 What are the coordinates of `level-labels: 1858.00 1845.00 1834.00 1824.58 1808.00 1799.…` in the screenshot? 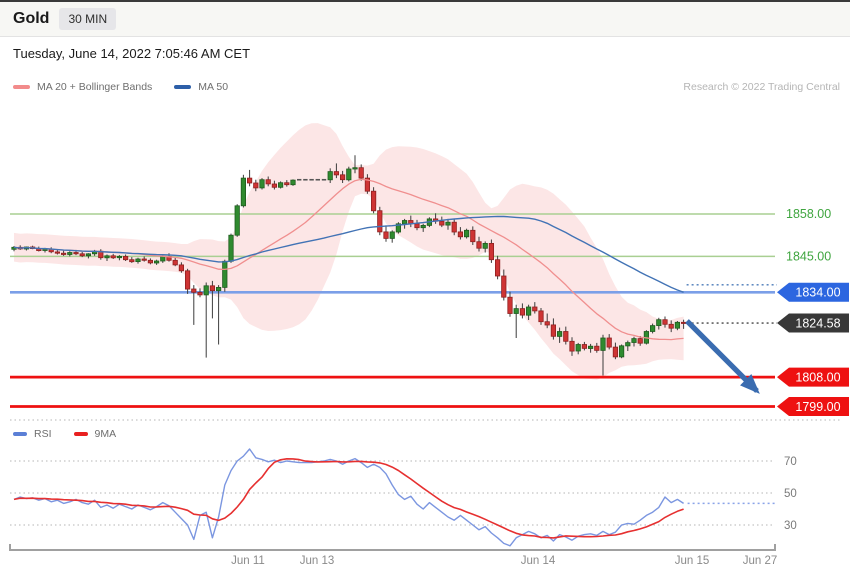 It's located at (813, 312).